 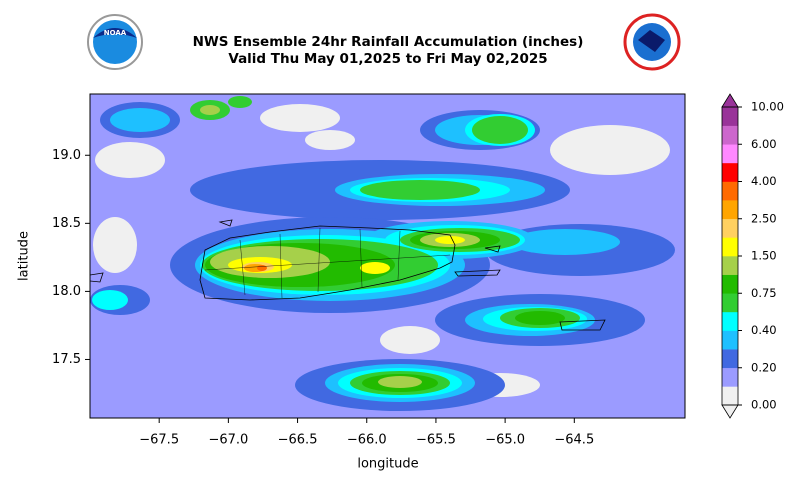 What do you see at coordinates (298, 440) in the screenshot?
I see `x-tick-label: −66.5` at bounding box center [298, 440].